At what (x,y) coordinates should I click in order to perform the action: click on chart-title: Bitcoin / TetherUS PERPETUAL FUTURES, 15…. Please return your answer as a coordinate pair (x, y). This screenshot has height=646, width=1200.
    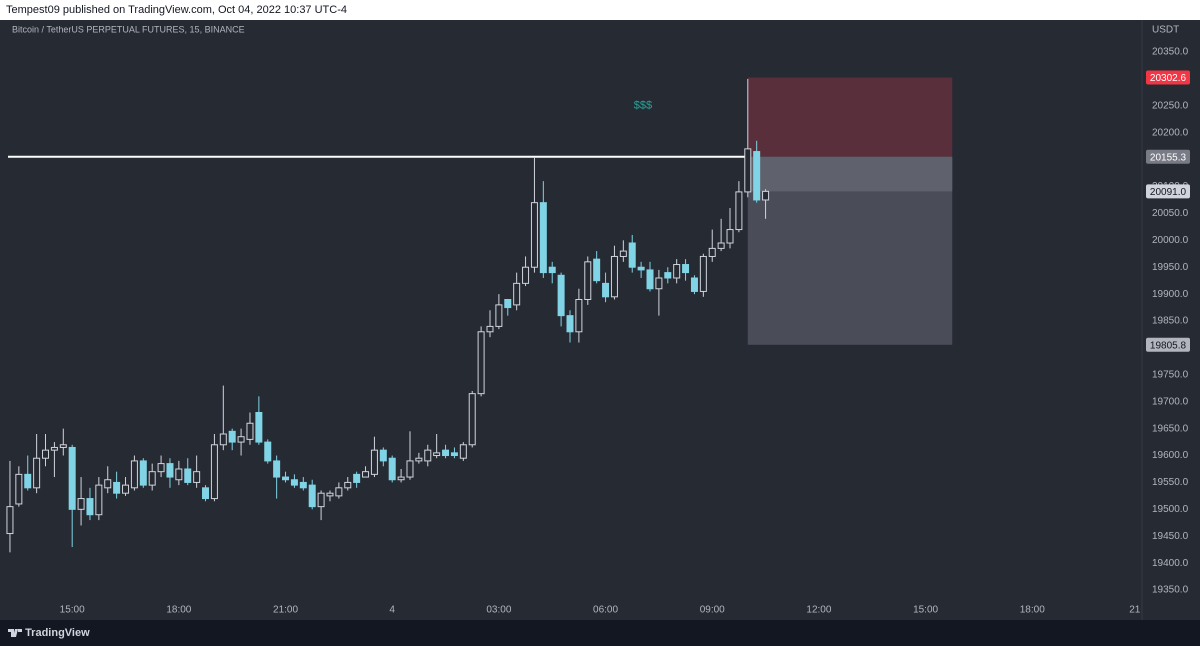
    Looking at the image, I should click on (128, 29).